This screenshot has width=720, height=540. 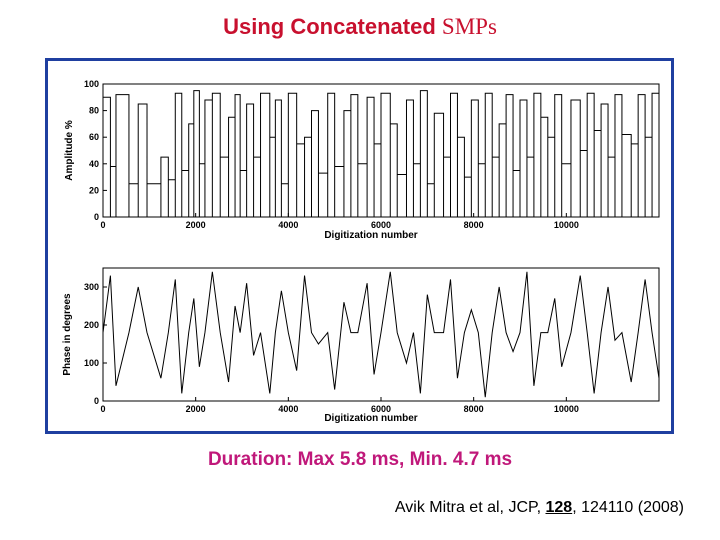 I want to click on y-tick-label: 40, so click(x=94, y=164).